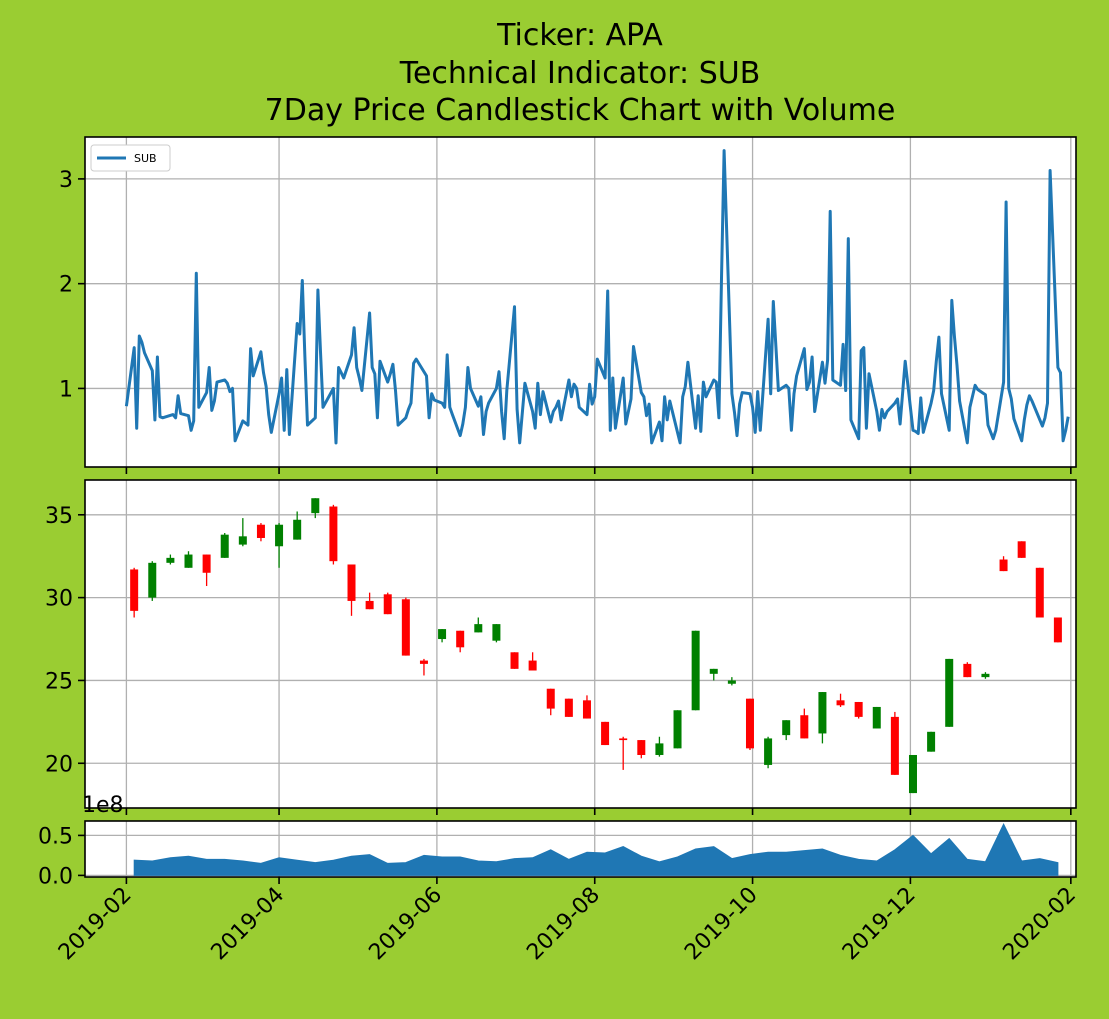 Image resolution: width=1109 pixels, height=1019 pixels. Describe the element at coordinates (103, 805) in the screenshot. I see `volume-offset-label: 1e8` at that location.